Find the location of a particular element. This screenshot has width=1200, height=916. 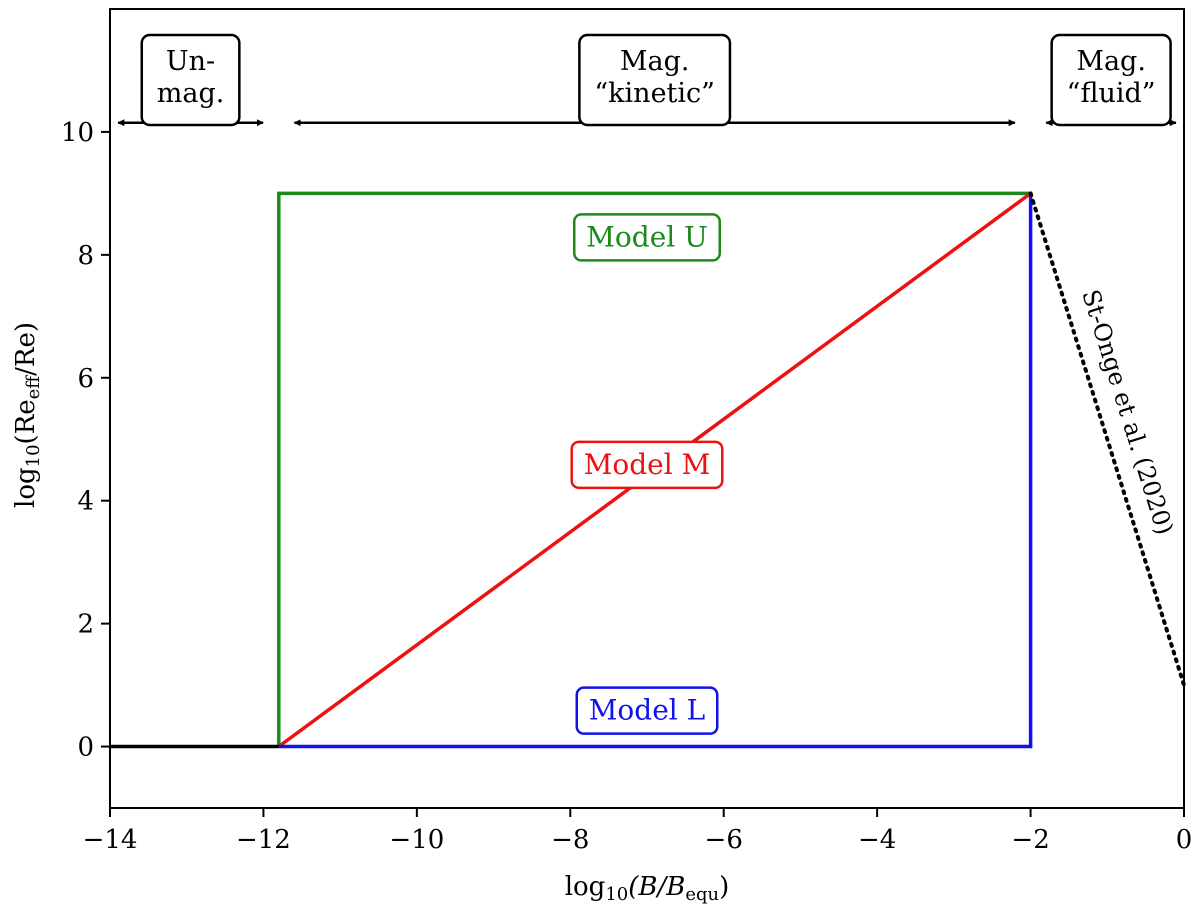

region-box: Un-mag. is located at coordinates (190, 80).